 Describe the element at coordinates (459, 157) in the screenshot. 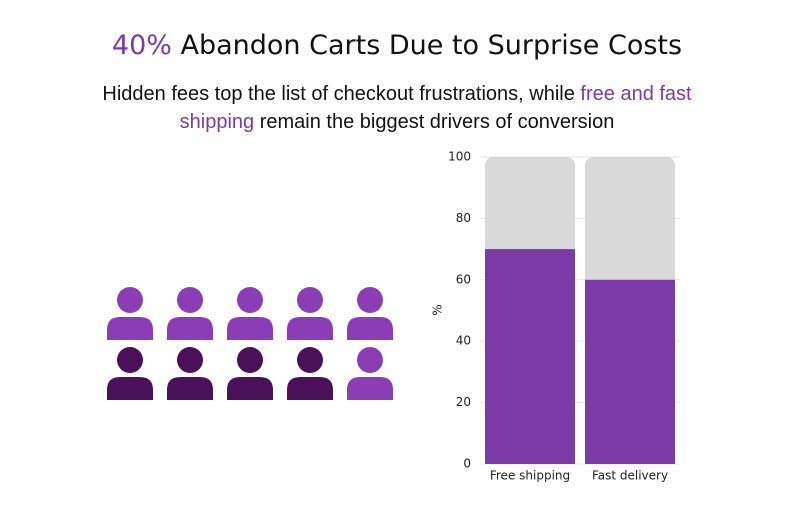

I see `y-tick-label: 100` at that location.